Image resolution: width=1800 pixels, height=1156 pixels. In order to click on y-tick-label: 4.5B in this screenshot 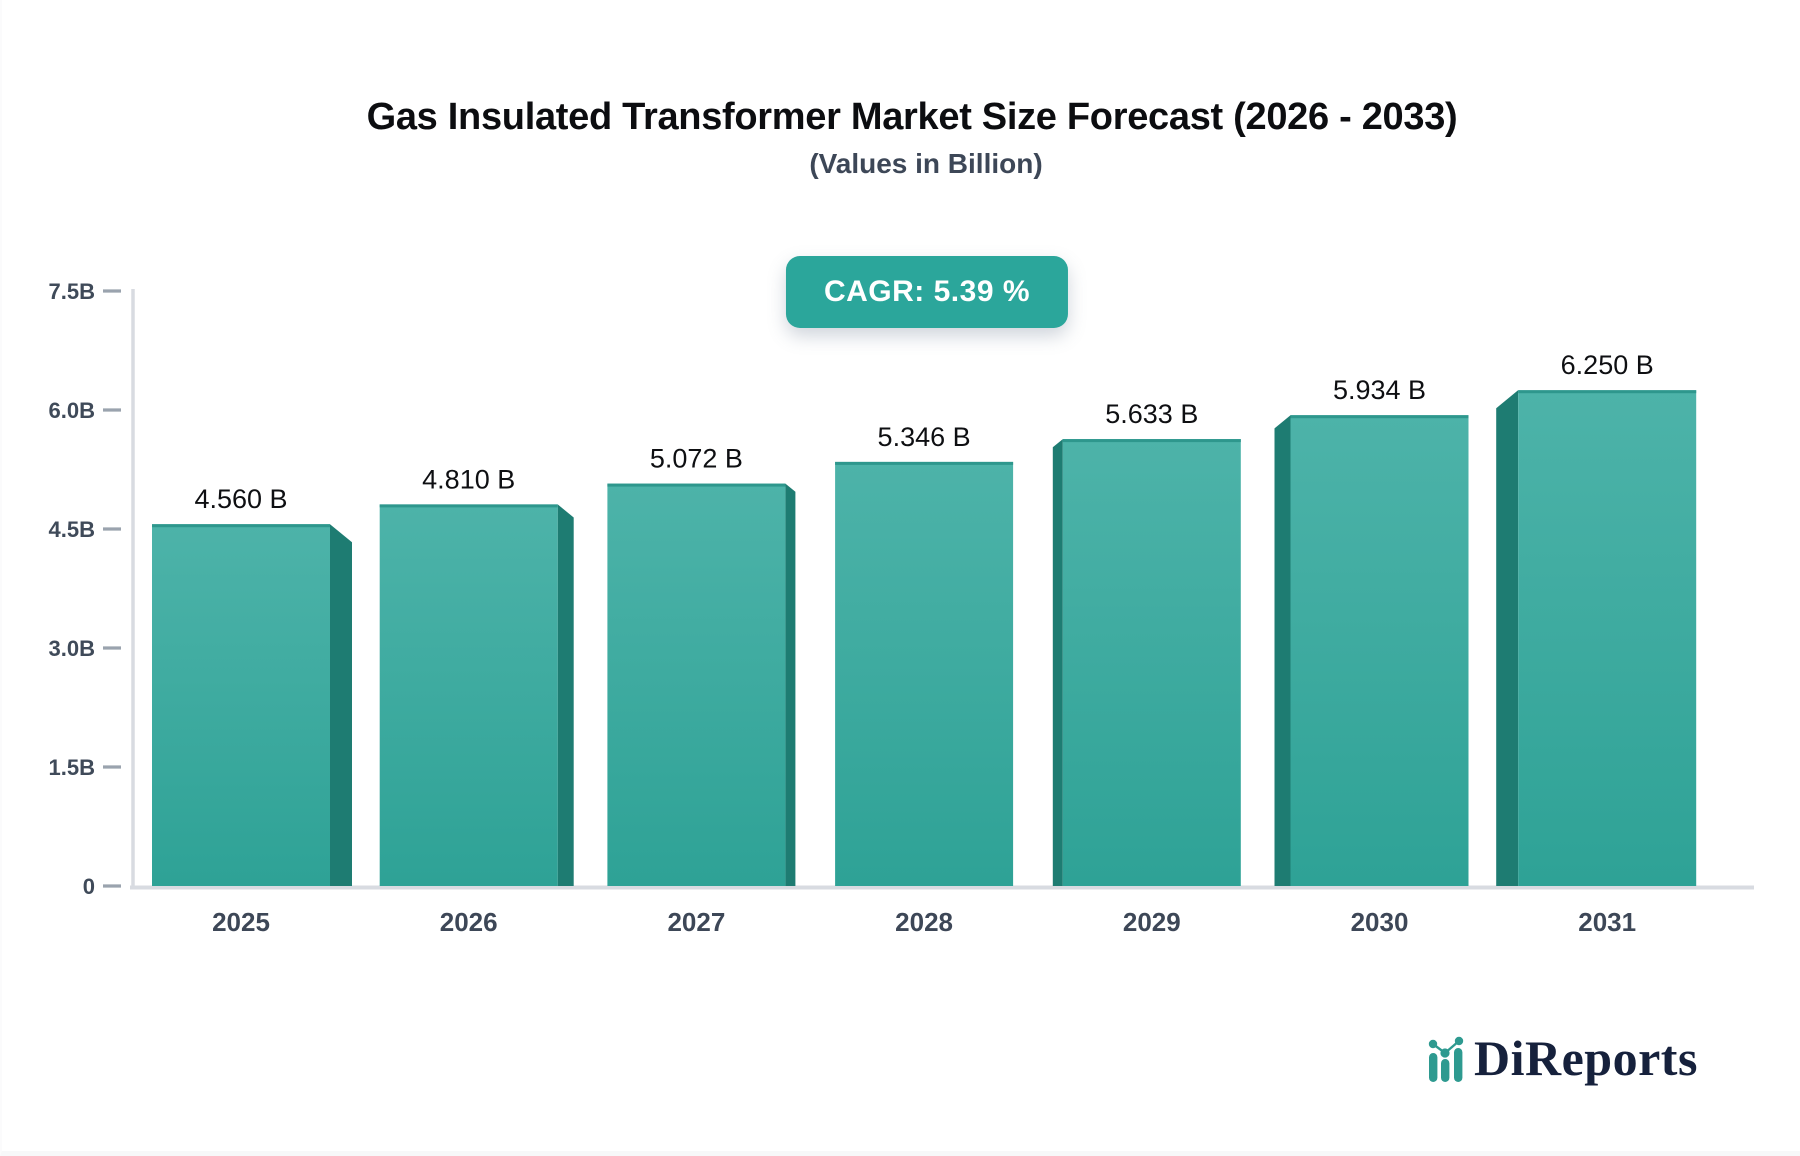, I will do `click(72, 529)`.